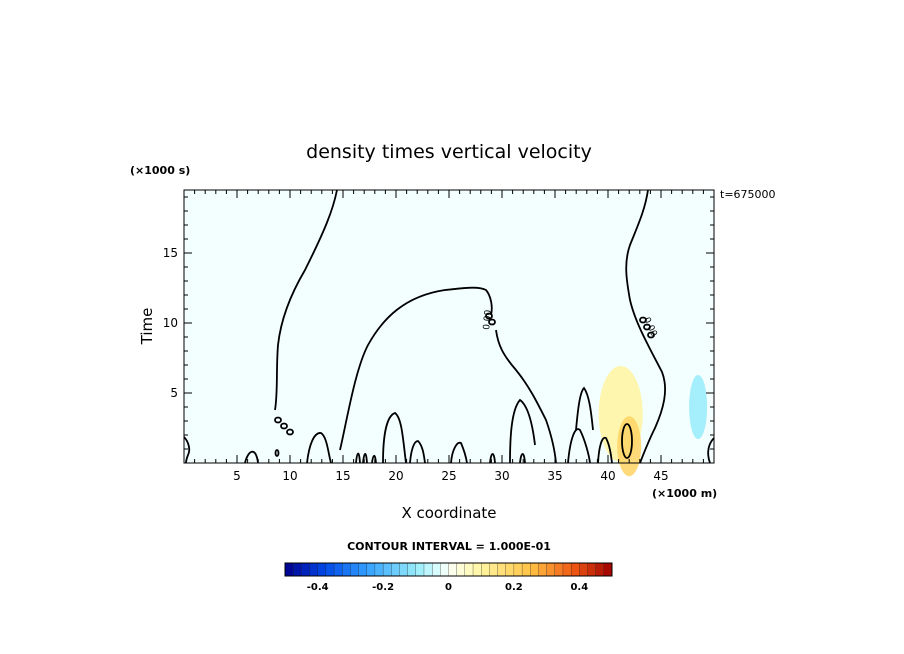 This screenshot has width=904, height=654. I want to click on colorbar-tick-label: -0.2, so click(383, 587).